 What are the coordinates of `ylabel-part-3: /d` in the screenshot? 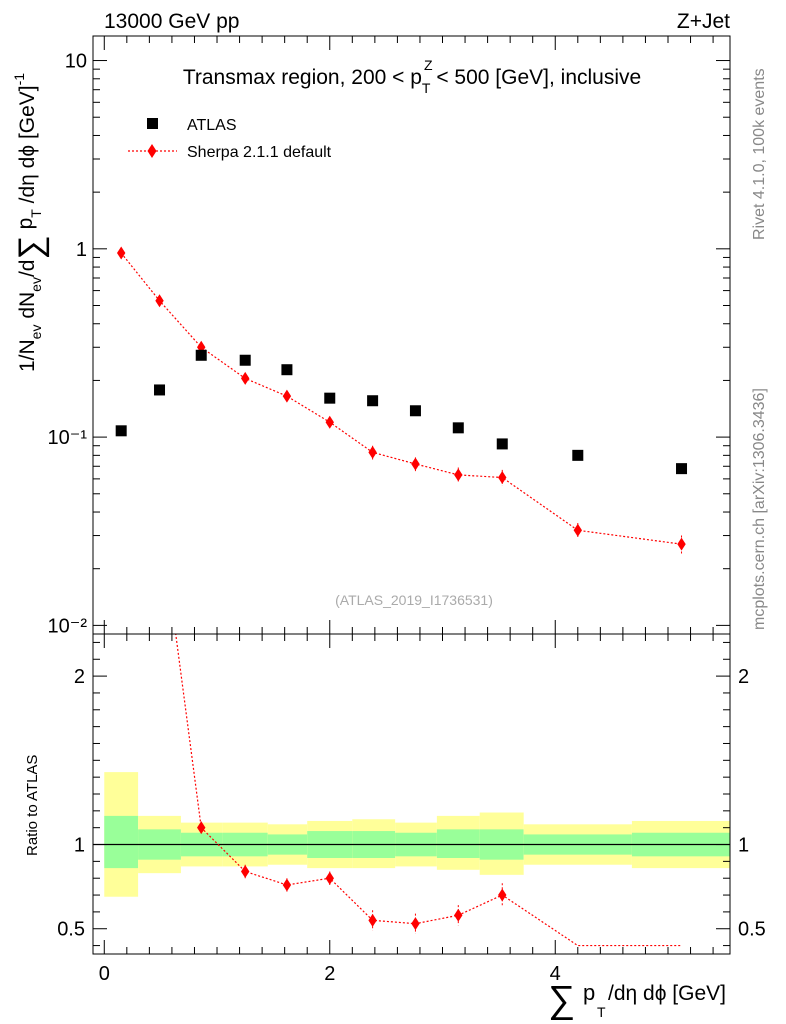 It's located at (27, 269).